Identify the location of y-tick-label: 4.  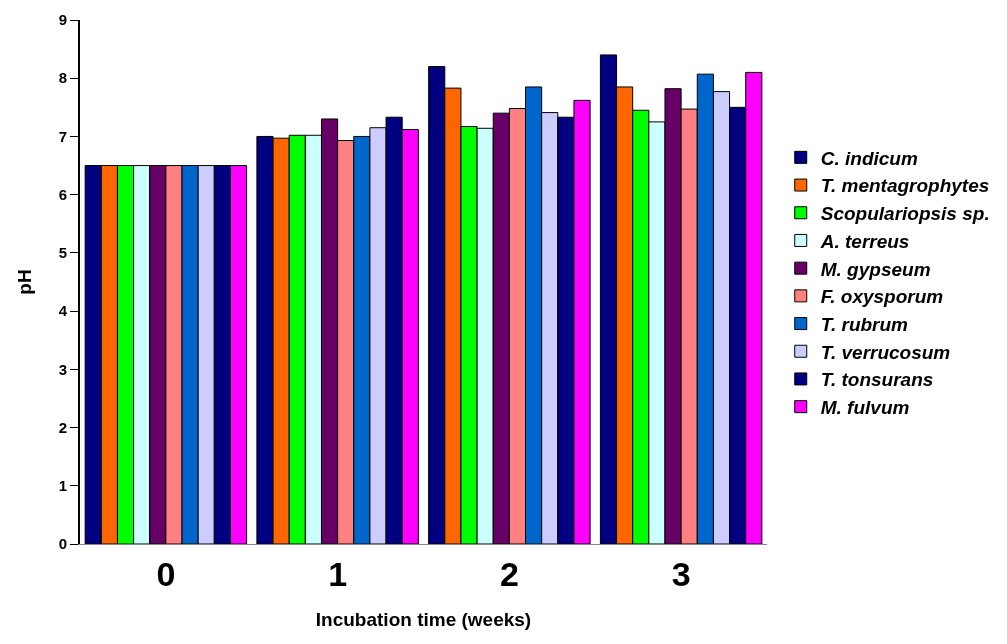
(63, 311).